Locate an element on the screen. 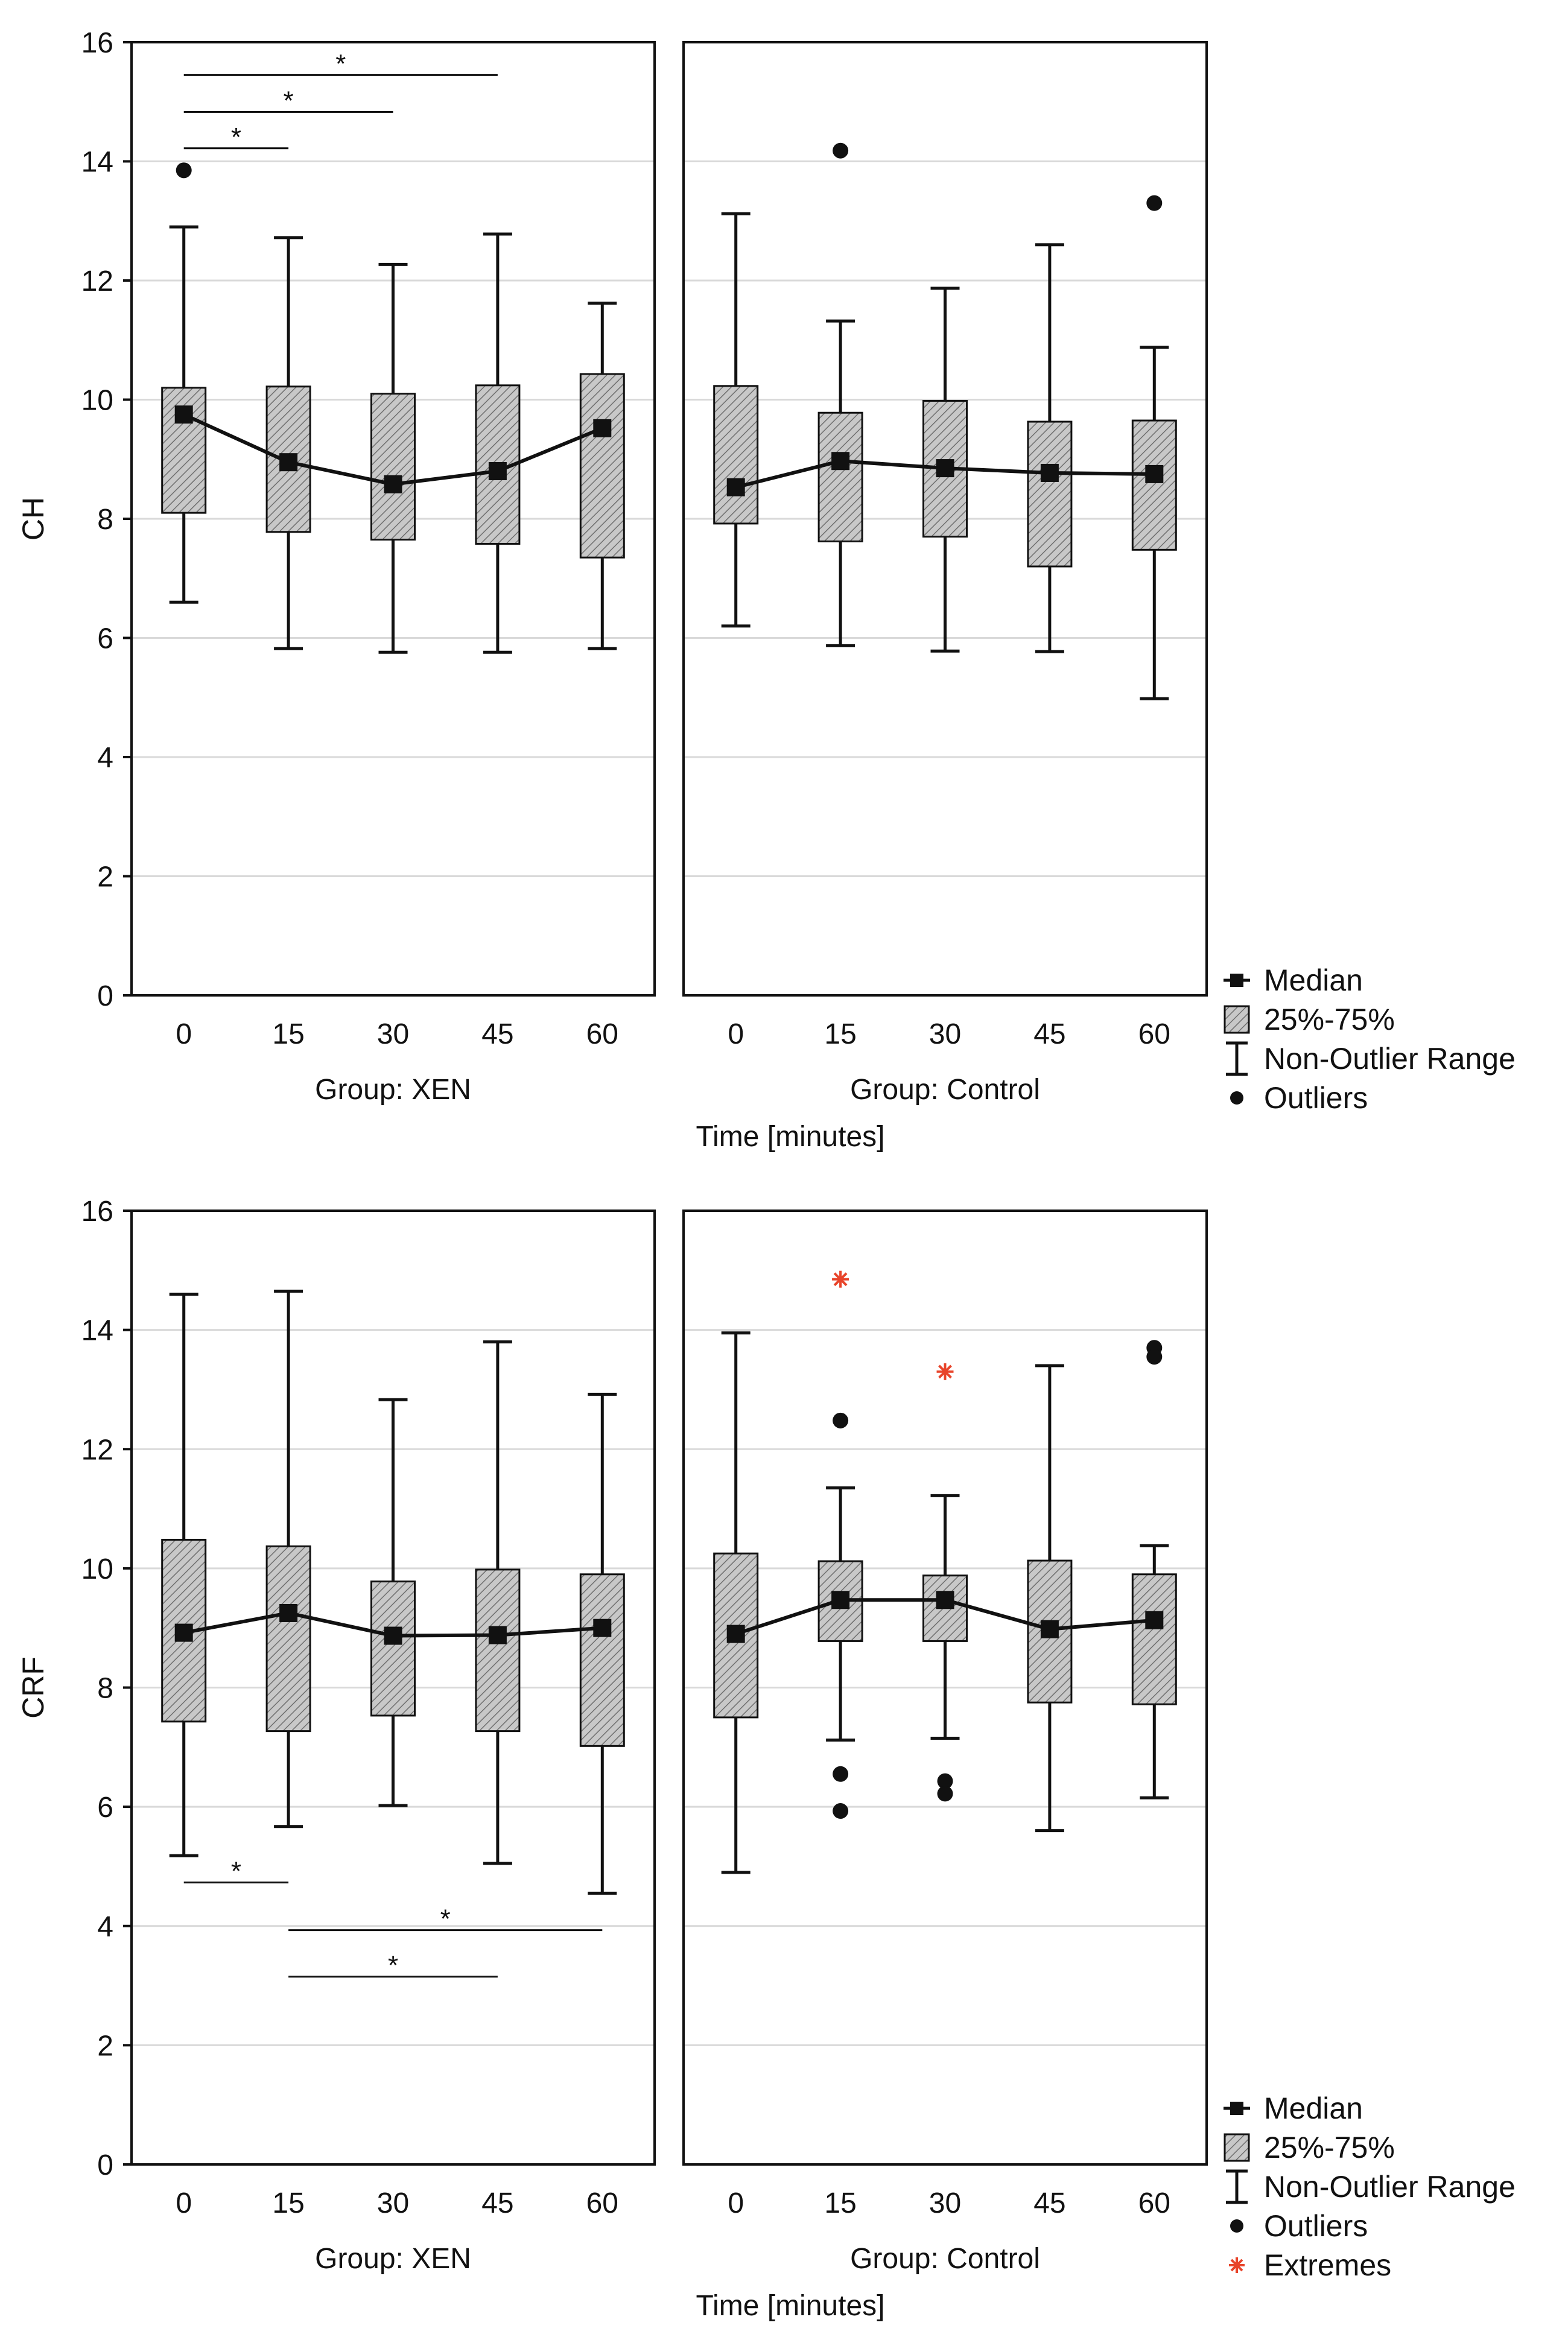 Image resolution: width=1568 pixels, height=2343 pixels. legend: Median 25%-75% Non-Outlier Range Outliers is located at coordinates (1370, 1039).